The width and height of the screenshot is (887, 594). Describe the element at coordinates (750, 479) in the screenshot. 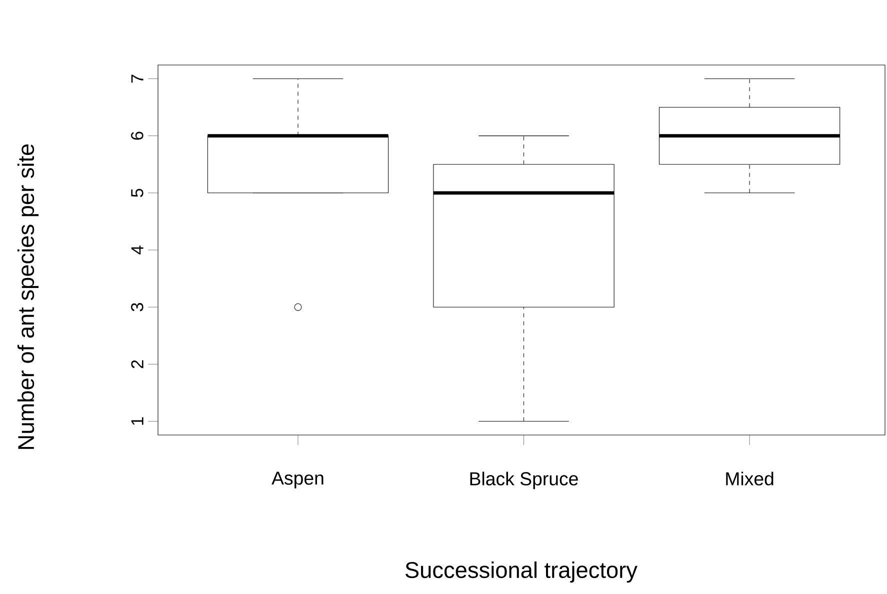

I see `x-tick-label: Mixed` at that location.